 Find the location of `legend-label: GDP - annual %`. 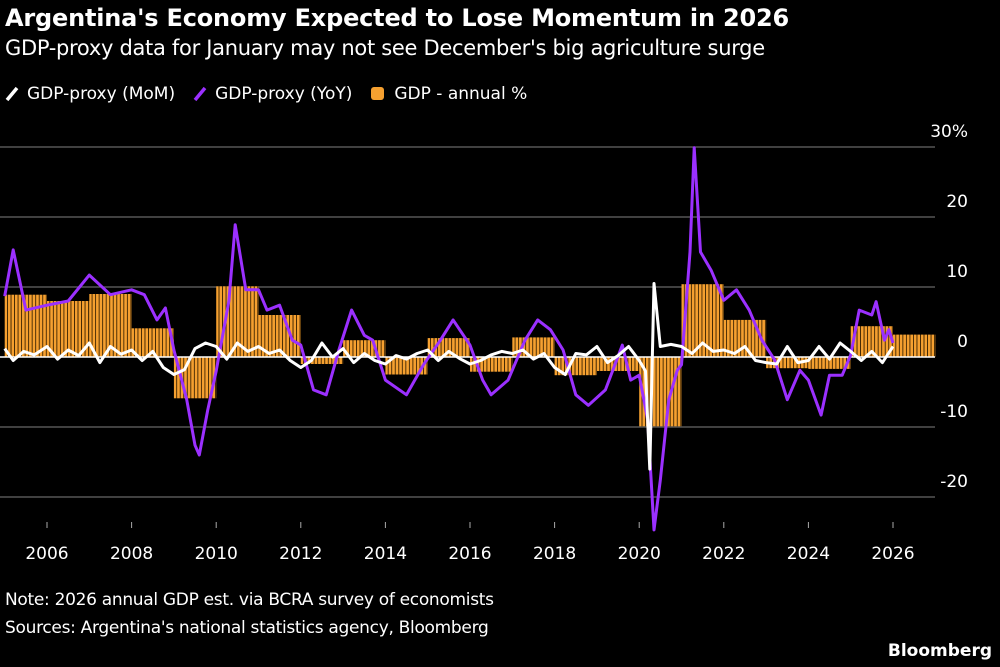

legend-label: GDP - annual % is located at coordinates (461, 94).